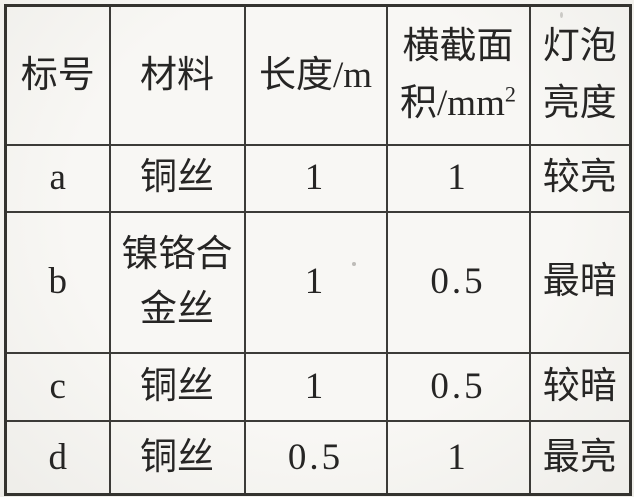  Describe the element at coordinates (510, 94) in the screenshot. I see `area-unit-superscript: 2` at that location.